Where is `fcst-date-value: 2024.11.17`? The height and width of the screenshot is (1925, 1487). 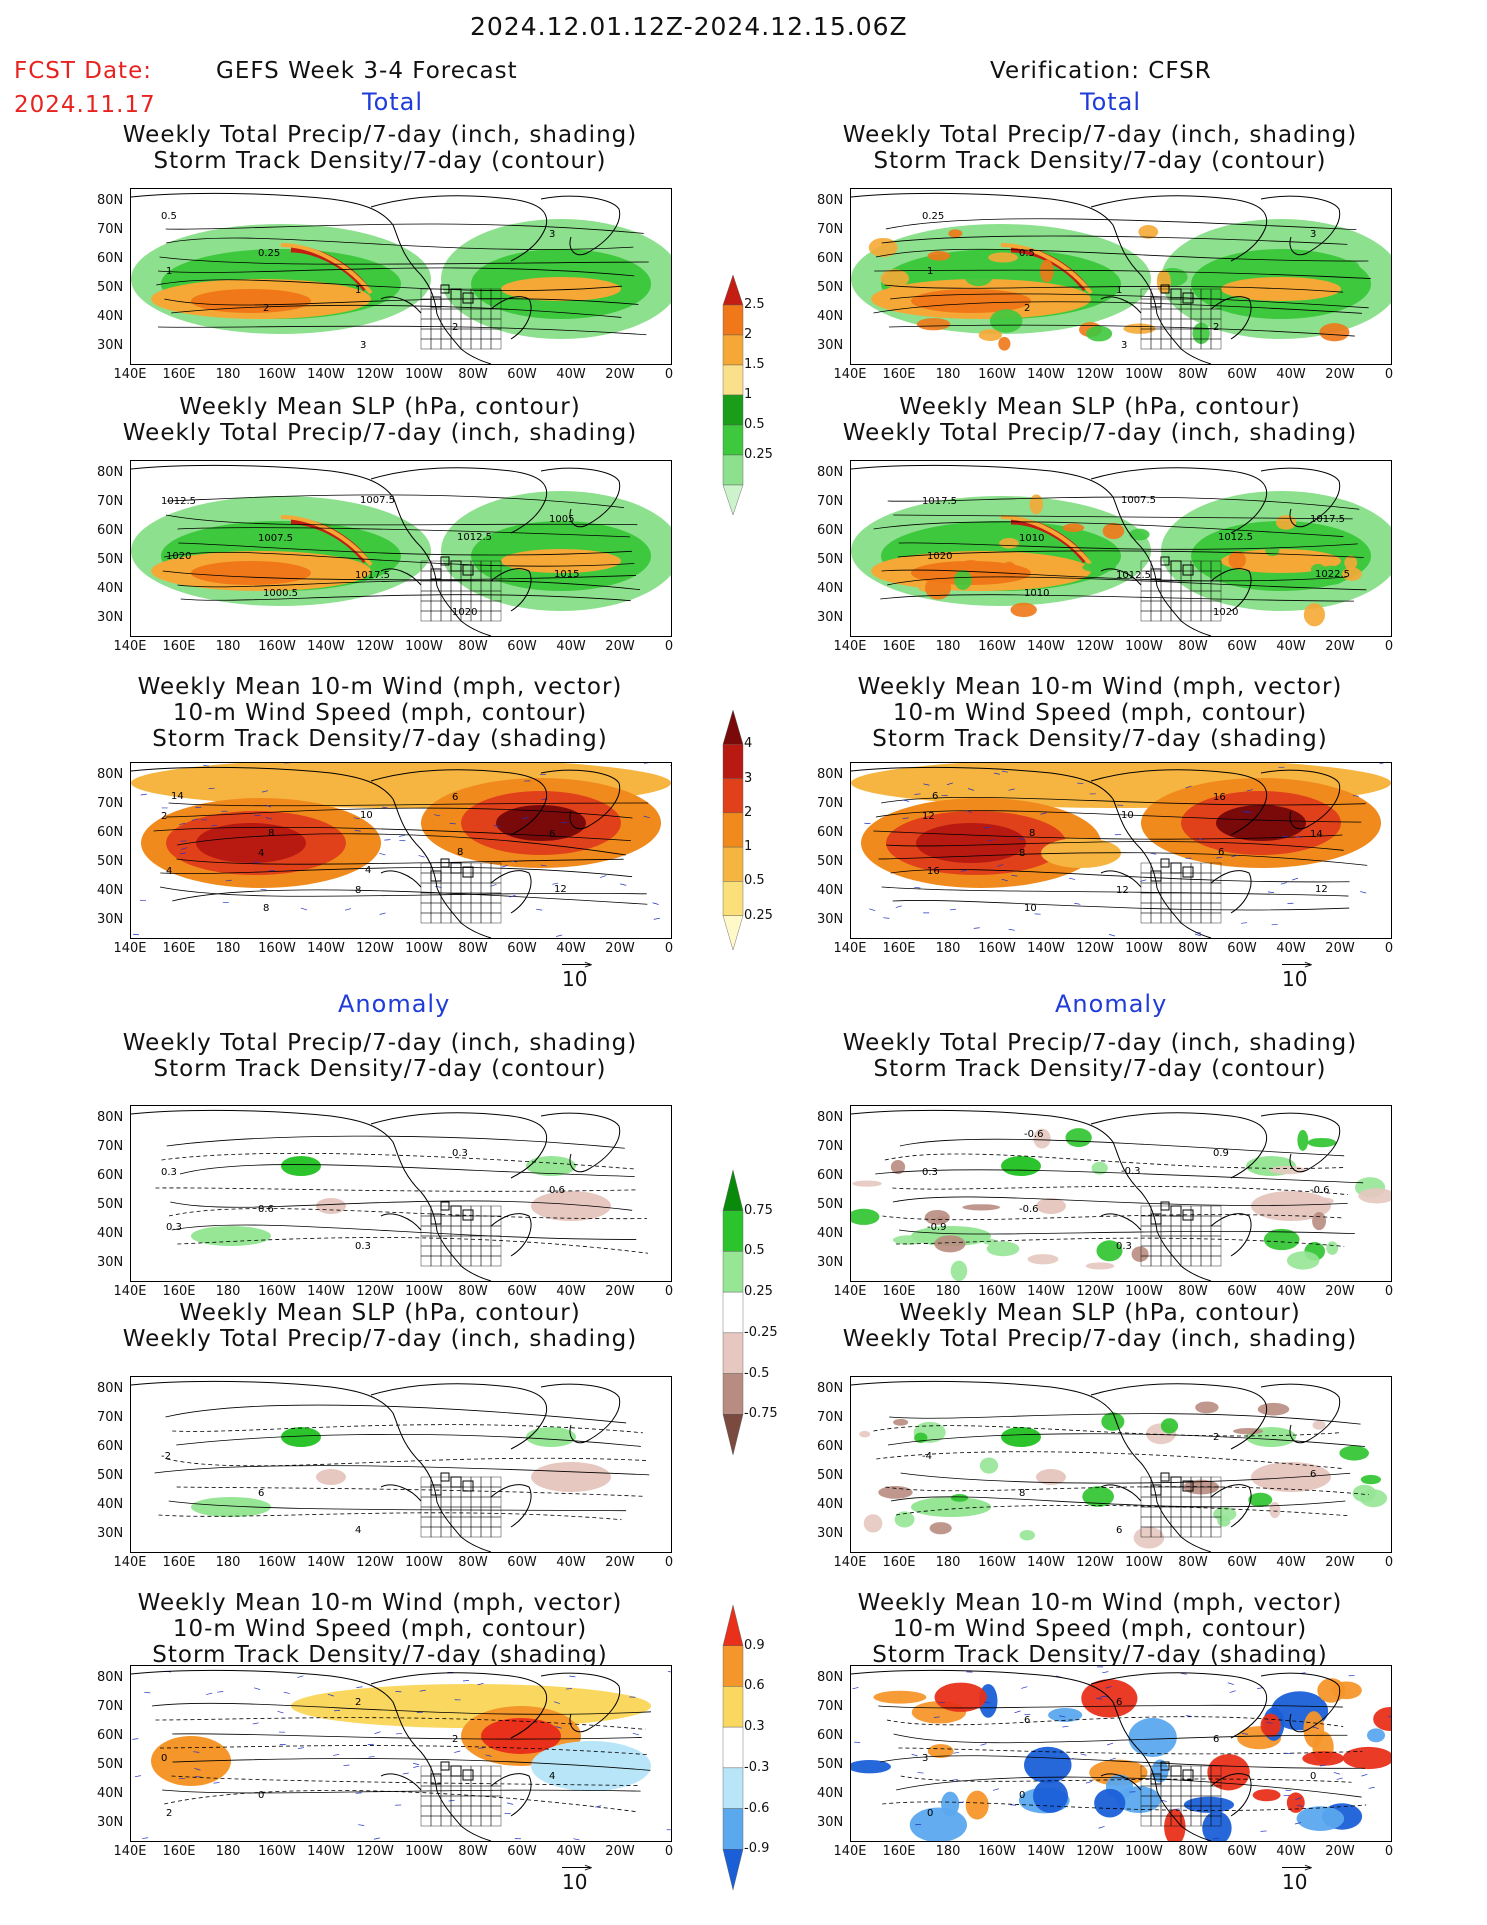
fcst-date-value: 2024.11.17 is located at coordinates (85, 105).